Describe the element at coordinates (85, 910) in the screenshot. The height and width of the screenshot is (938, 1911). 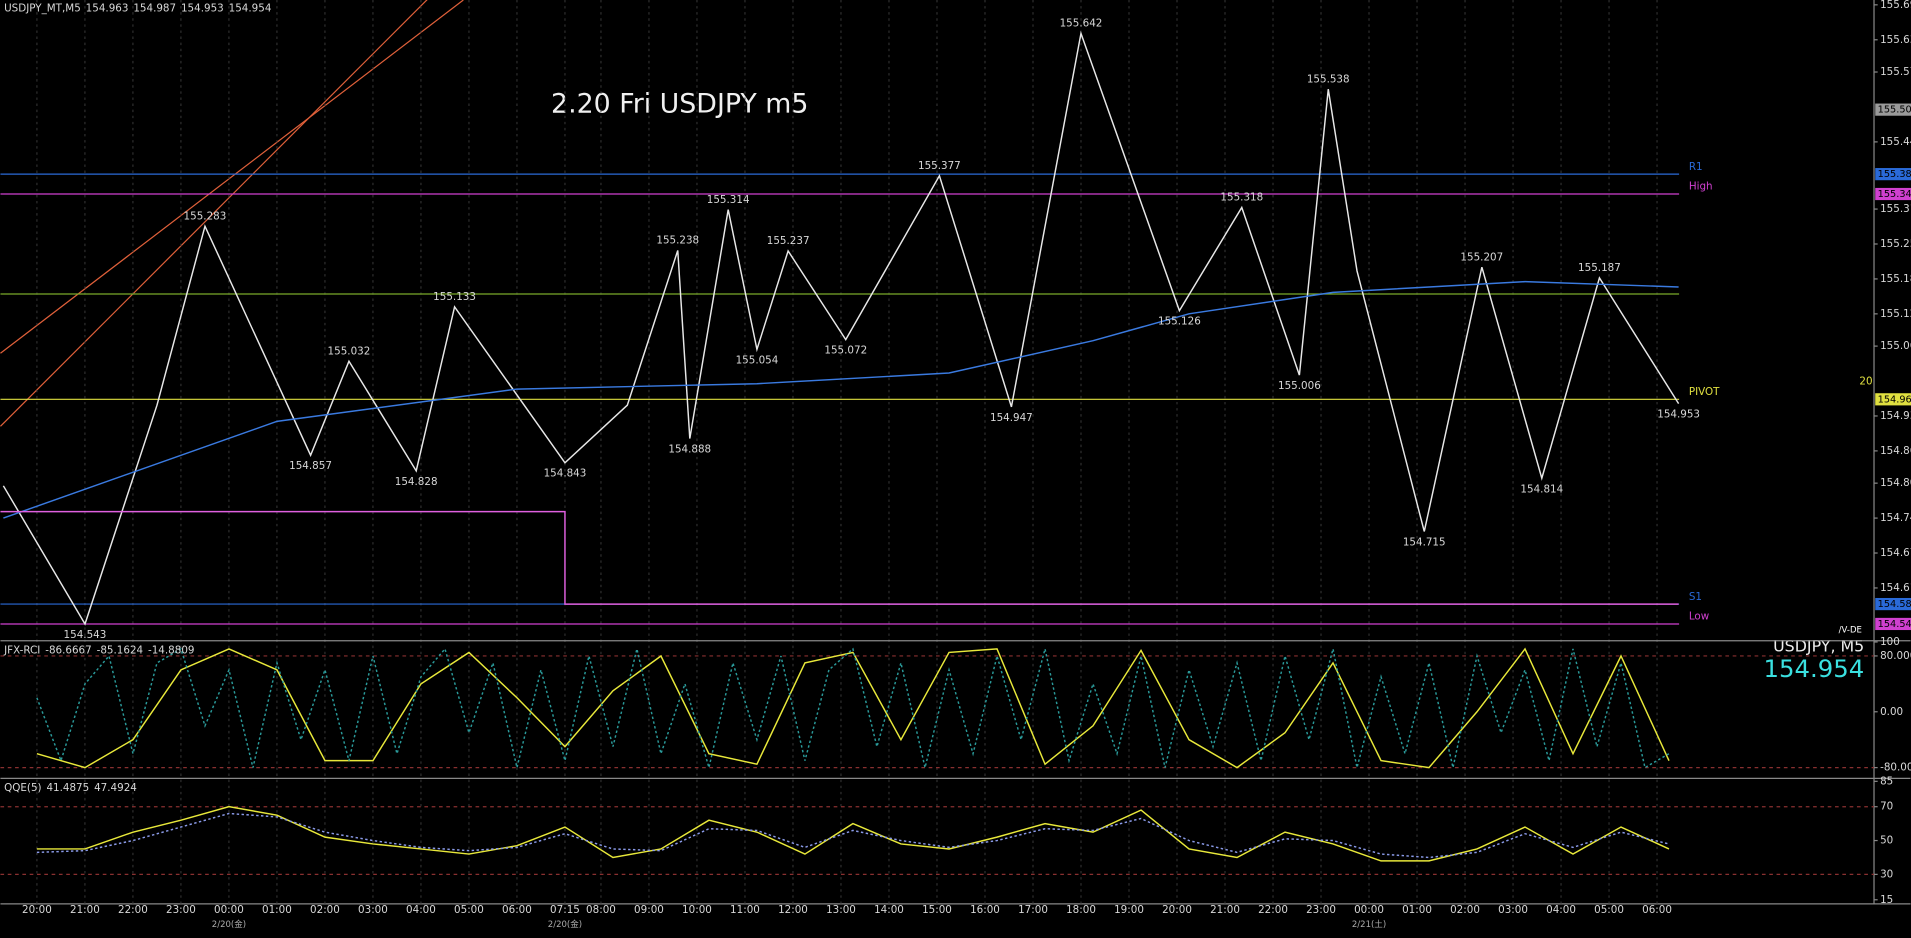
I see `x-tick-label: 21:00` at that location.